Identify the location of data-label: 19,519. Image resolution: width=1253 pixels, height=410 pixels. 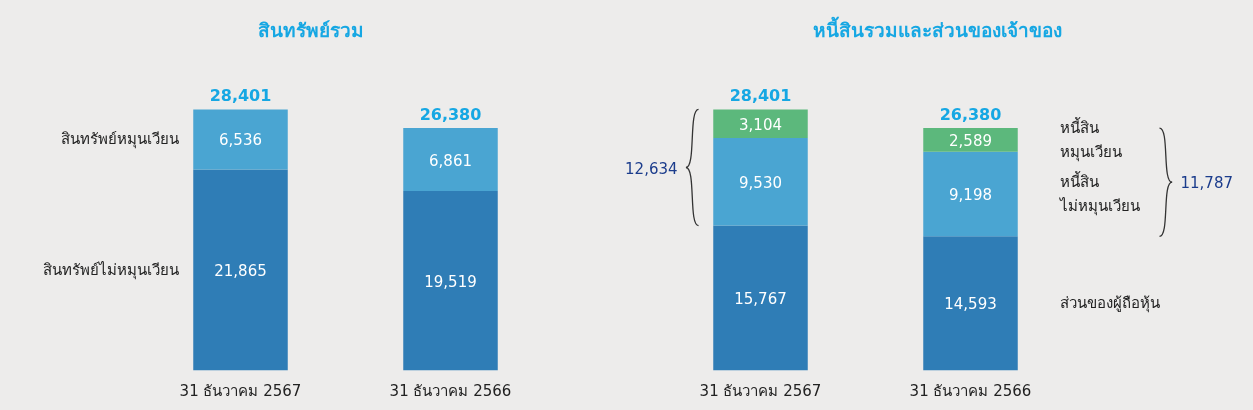
(450, 281).